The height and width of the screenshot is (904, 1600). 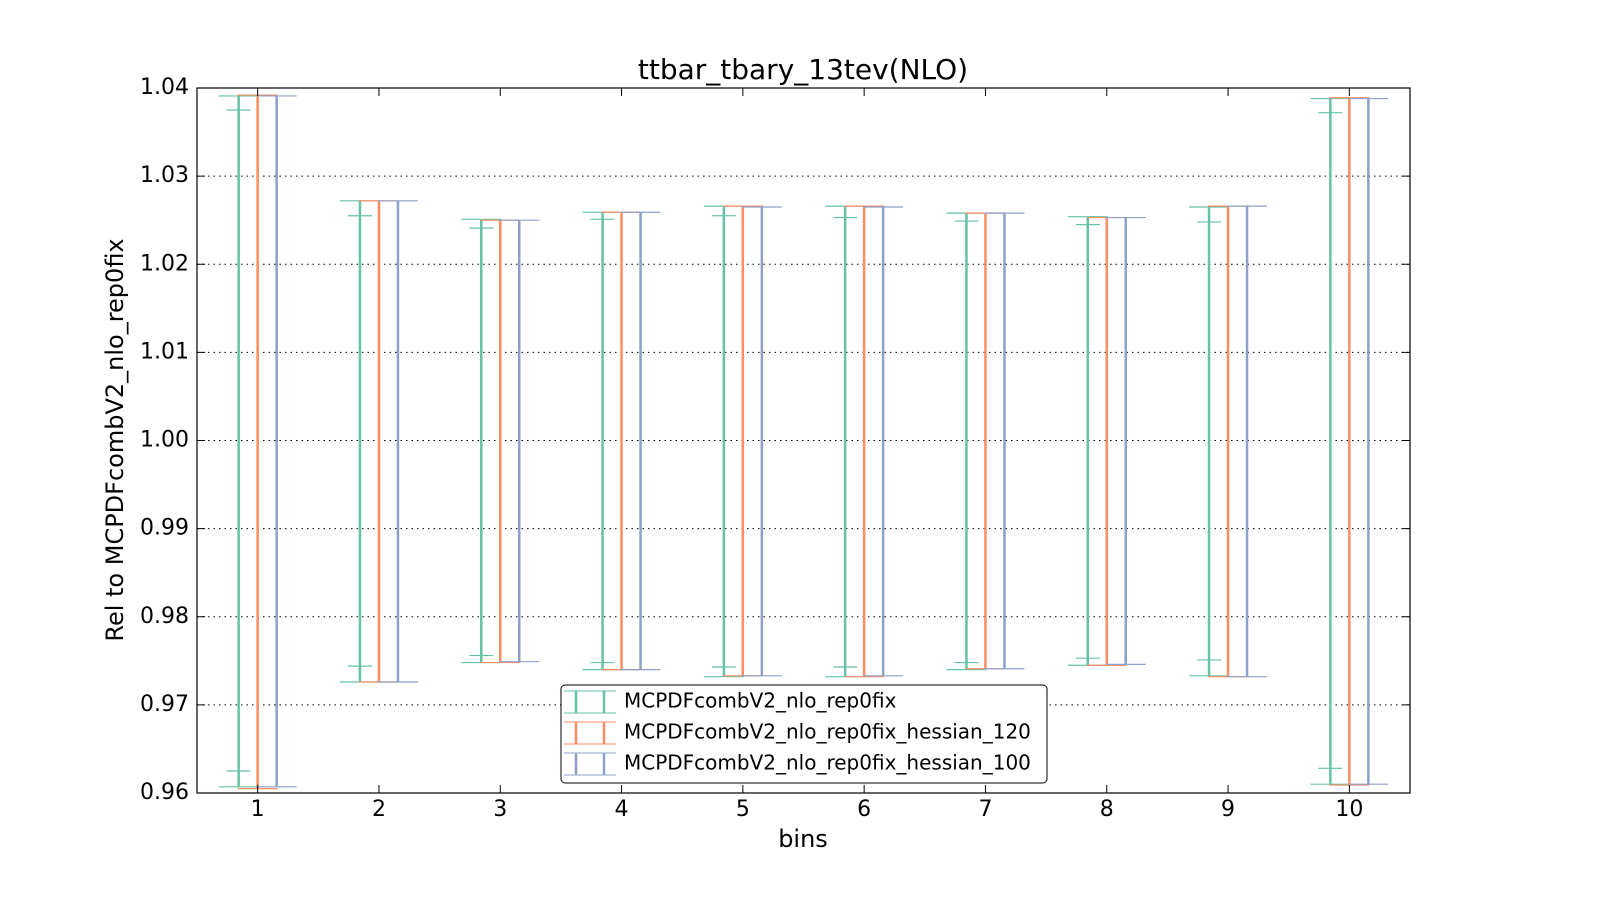 What do you see at coordinates (985, 809) in the screenshot?
I see `x-tick-label: 7` at bounding box center [985, 809].